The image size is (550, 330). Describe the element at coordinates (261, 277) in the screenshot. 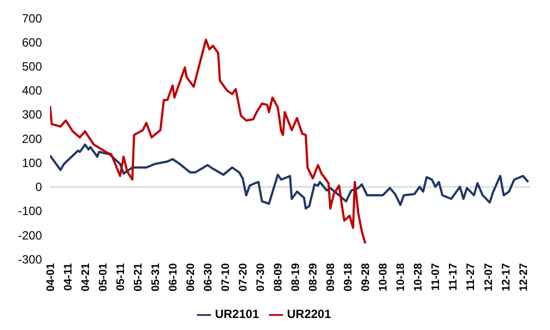

I see `x-tick-label: 07-30` at that location.